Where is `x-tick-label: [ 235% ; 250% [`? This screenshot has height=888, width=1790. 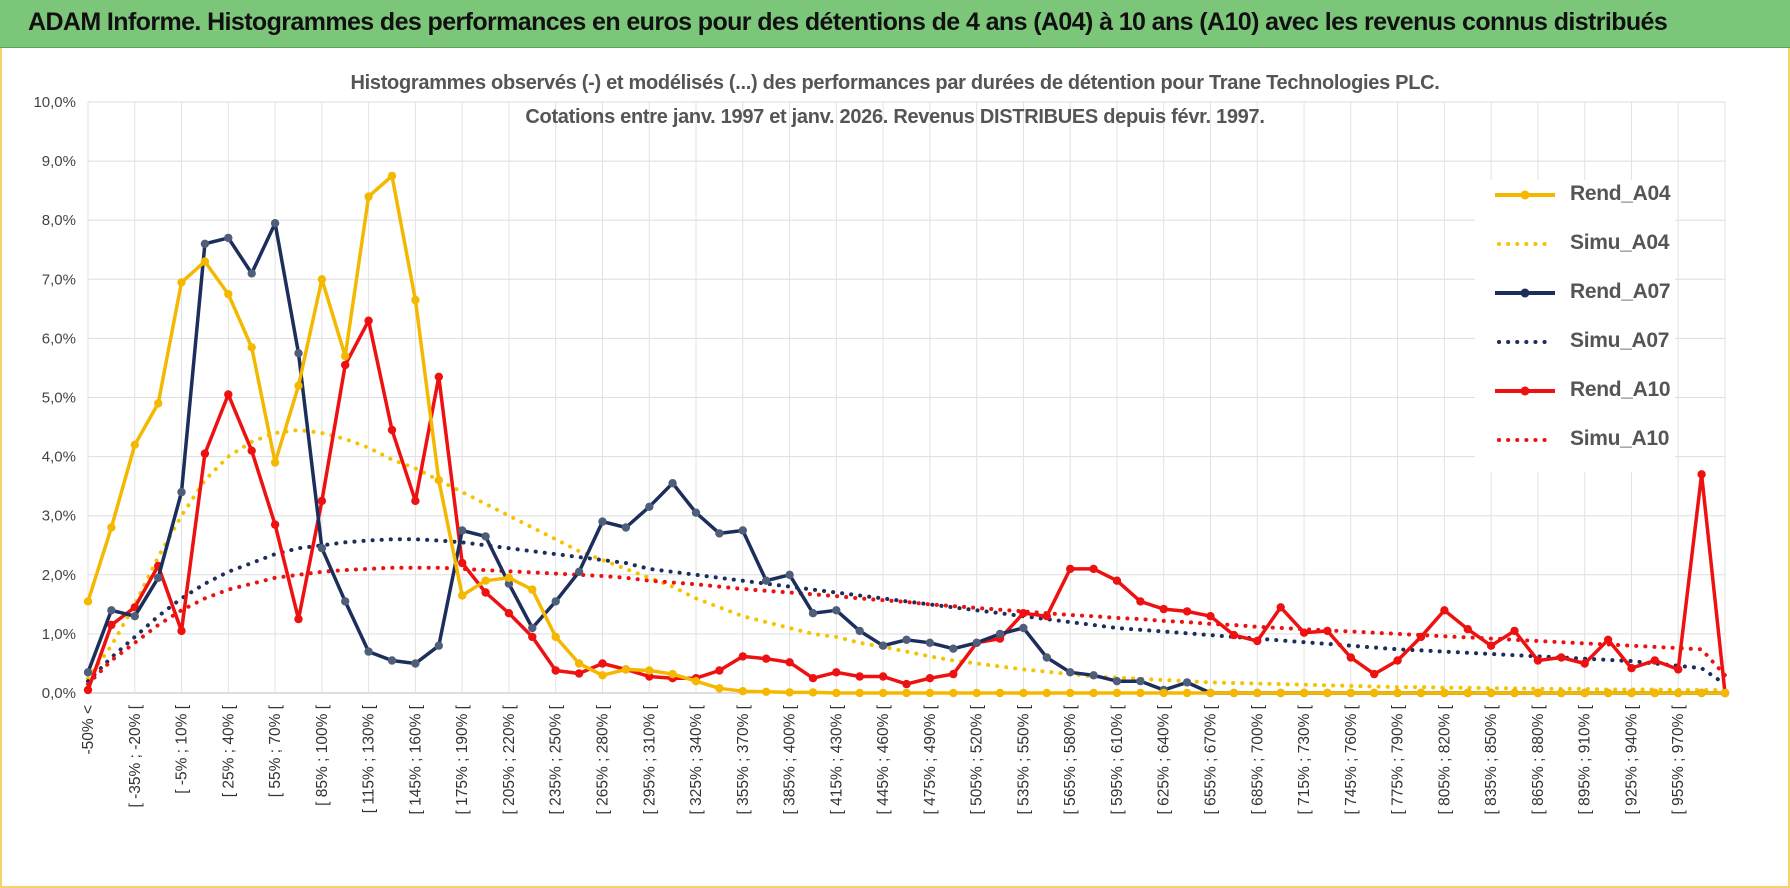 x-tick-label: [ 235% ; 250% [ is located at coordinates (556, 759).